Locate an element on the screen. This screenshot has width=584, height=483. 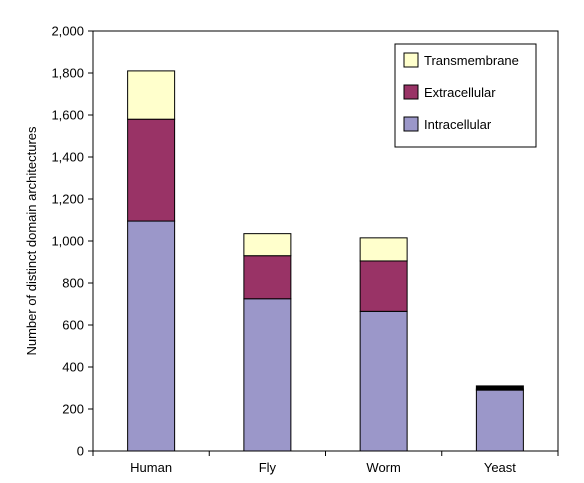
legend-label-transmembrane: Transmembrane is located at coordinates (471, 60).